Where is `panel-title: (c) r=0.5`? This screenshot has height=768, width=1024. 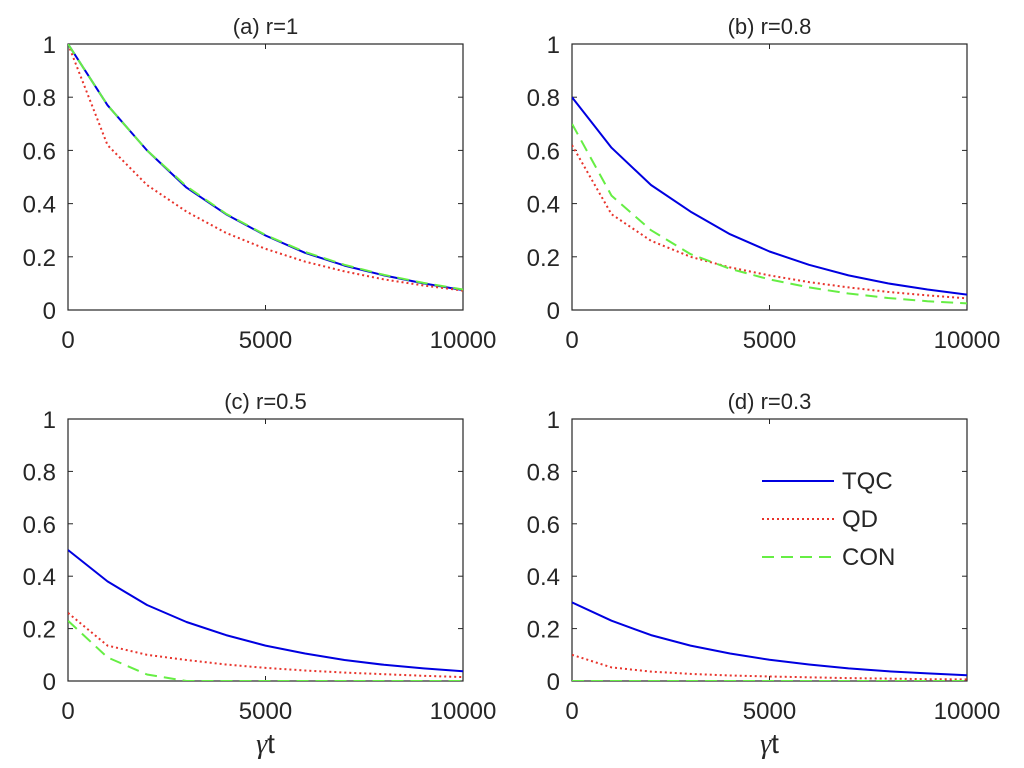 panel-title: (c) r=0.5 is located at coordinates (265, 401).